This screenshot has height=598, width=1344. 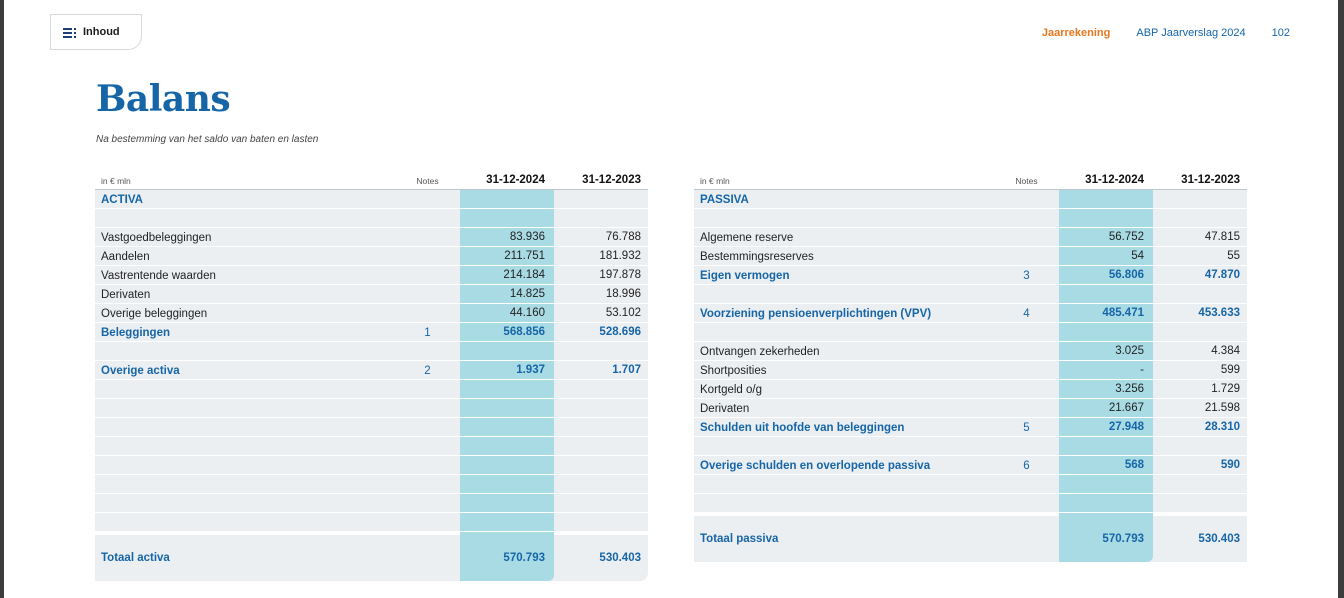 What do you see at coordinates (371, 237) in the screenshot?
I see `table-row: Vastgoedbeleggingen 83.936 76.788` at bounding box center [371, 237].